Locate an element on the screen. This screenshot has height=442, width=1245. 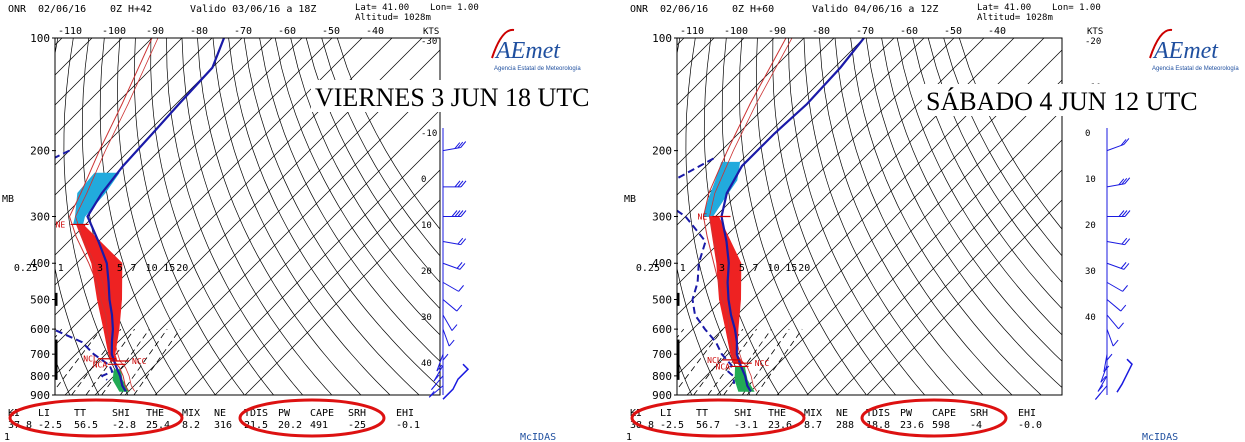
index-value: -2.8 is located at coordinates (124, 425).